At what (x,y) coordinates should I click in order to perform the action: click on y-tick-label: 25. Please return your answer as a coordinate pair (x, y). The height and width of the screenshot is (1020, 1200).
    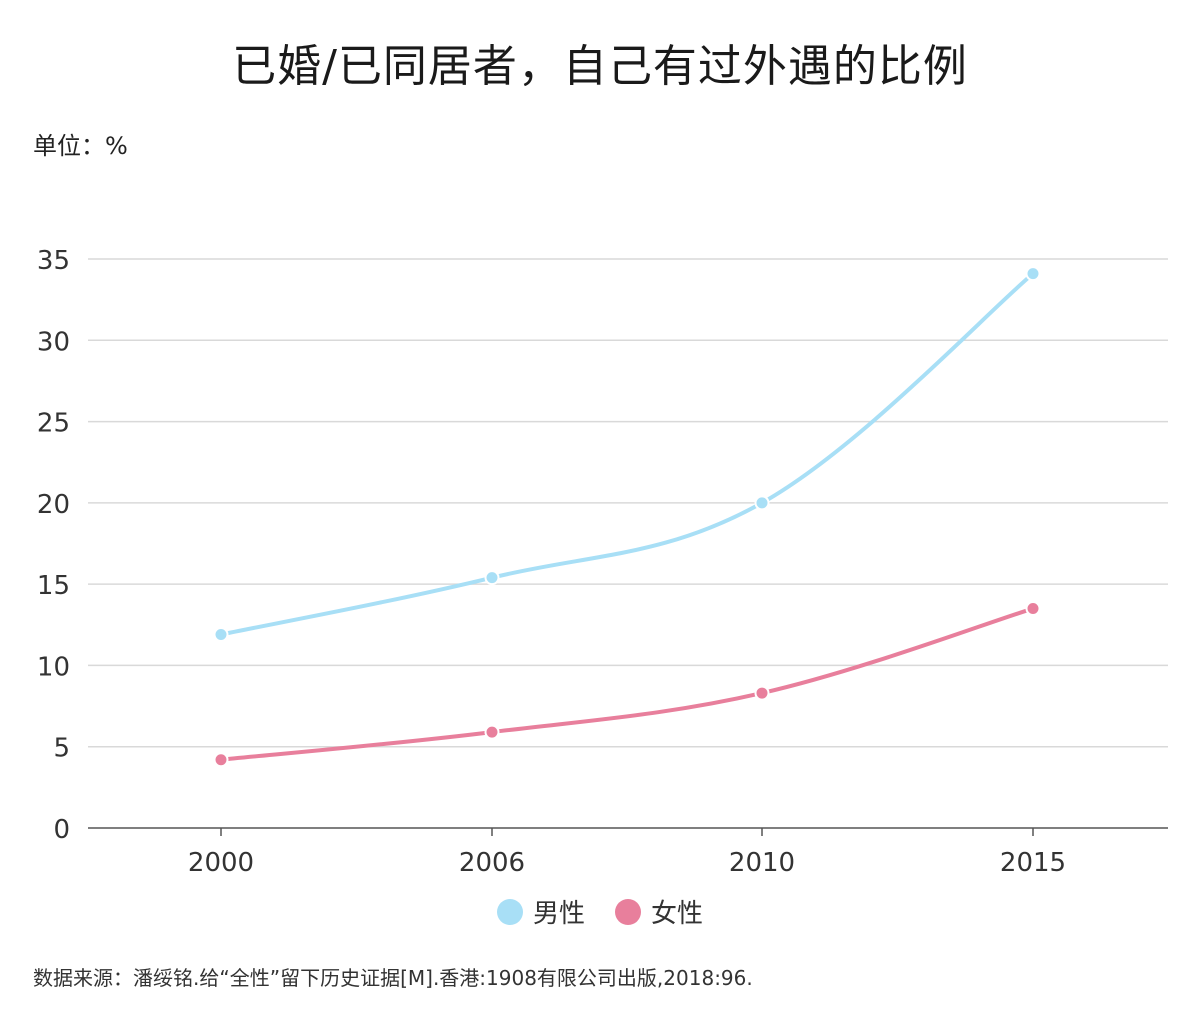
    Looking at the image, I should click on (53, 424).